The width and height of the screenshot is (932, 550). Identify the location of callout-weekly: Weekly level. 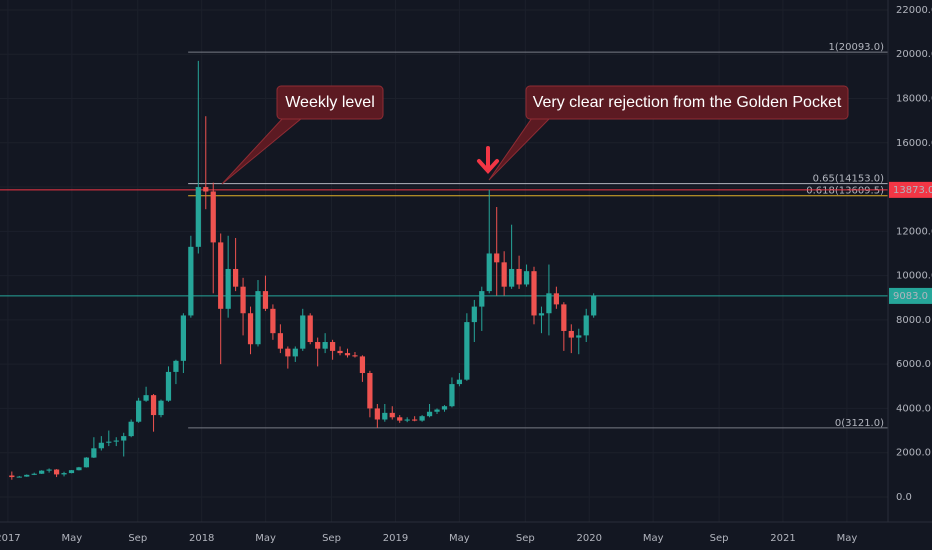
(302, 135).